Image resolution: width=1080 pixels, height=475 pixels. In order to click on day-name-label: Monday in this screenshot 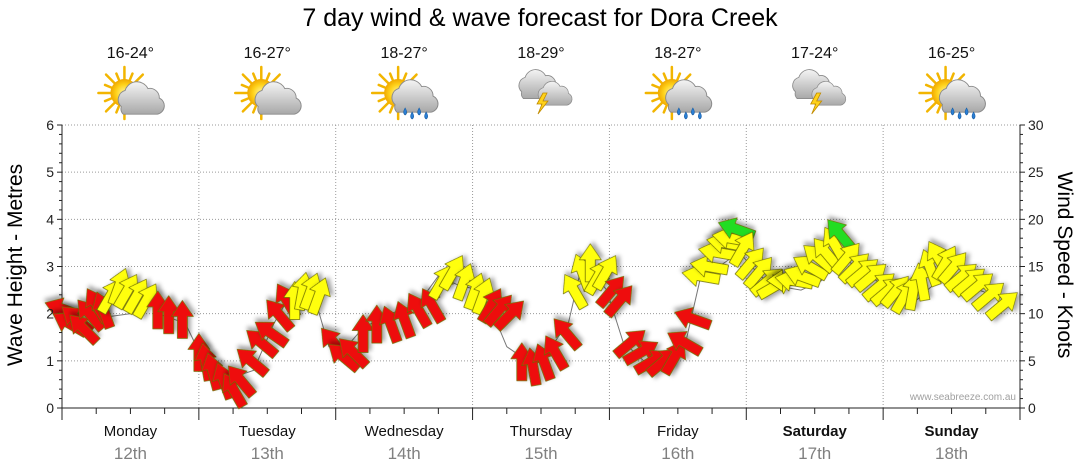, I will do `click(131, 431)`.